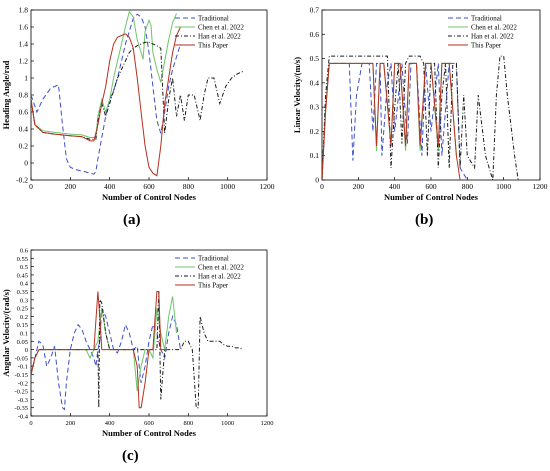 The image size is (550, 471). Describe the element at coordinates (24, 10) in the screenshot. I see `y-tick-label: 1.8` at that location.